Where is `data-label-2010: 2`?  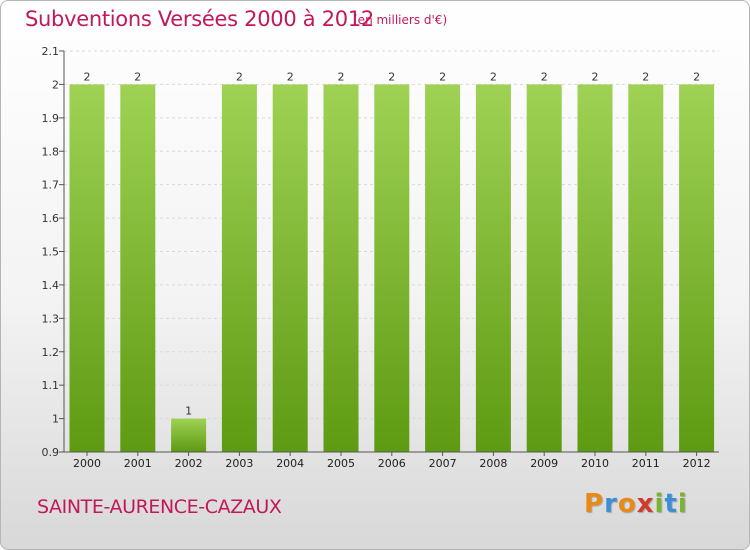 data-label-2010: 2 is located at coordinates (595, 76).